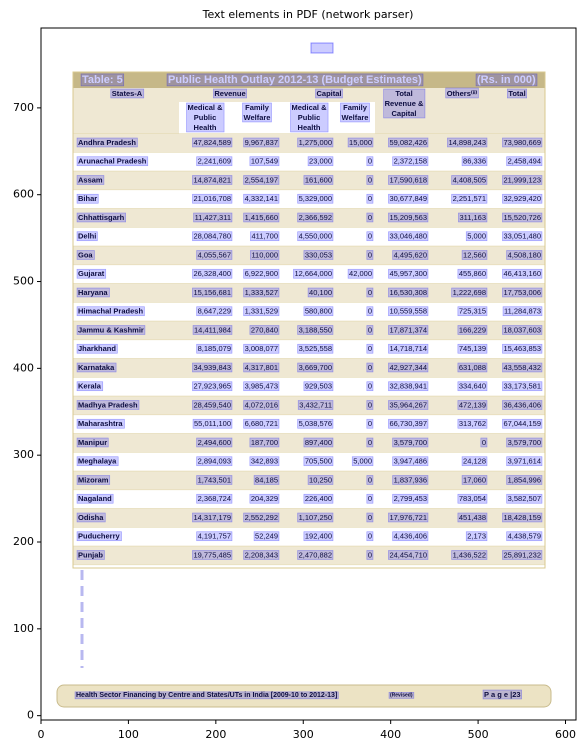 Image resolution: width=583 pixels, height=752 pixels. What do you see at coordinates (410, 536) in the screenshot?
I see `cell-value: 4,436,406` at bounding box center [410, 536].